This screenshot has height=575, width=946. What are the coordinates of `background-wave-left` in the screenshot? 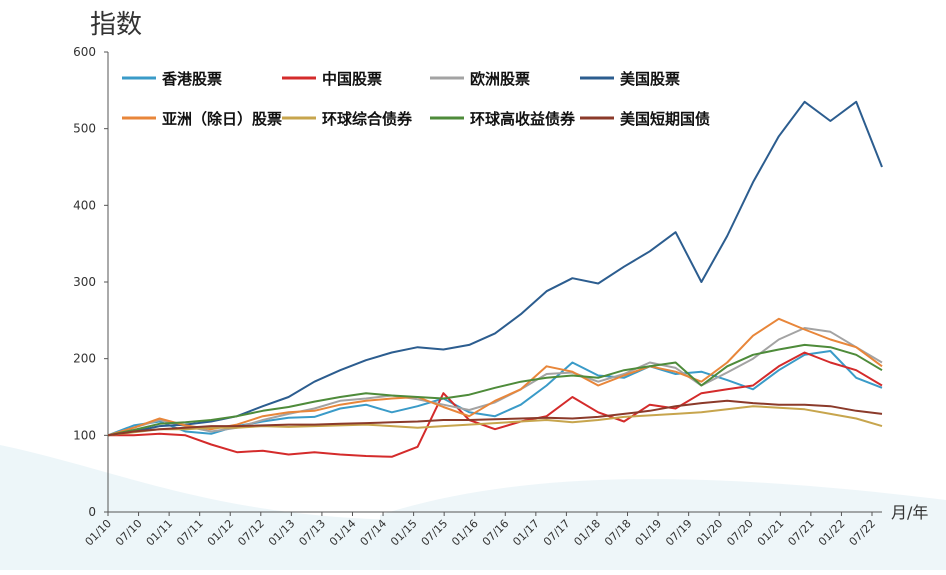 It's located at (210, 507).